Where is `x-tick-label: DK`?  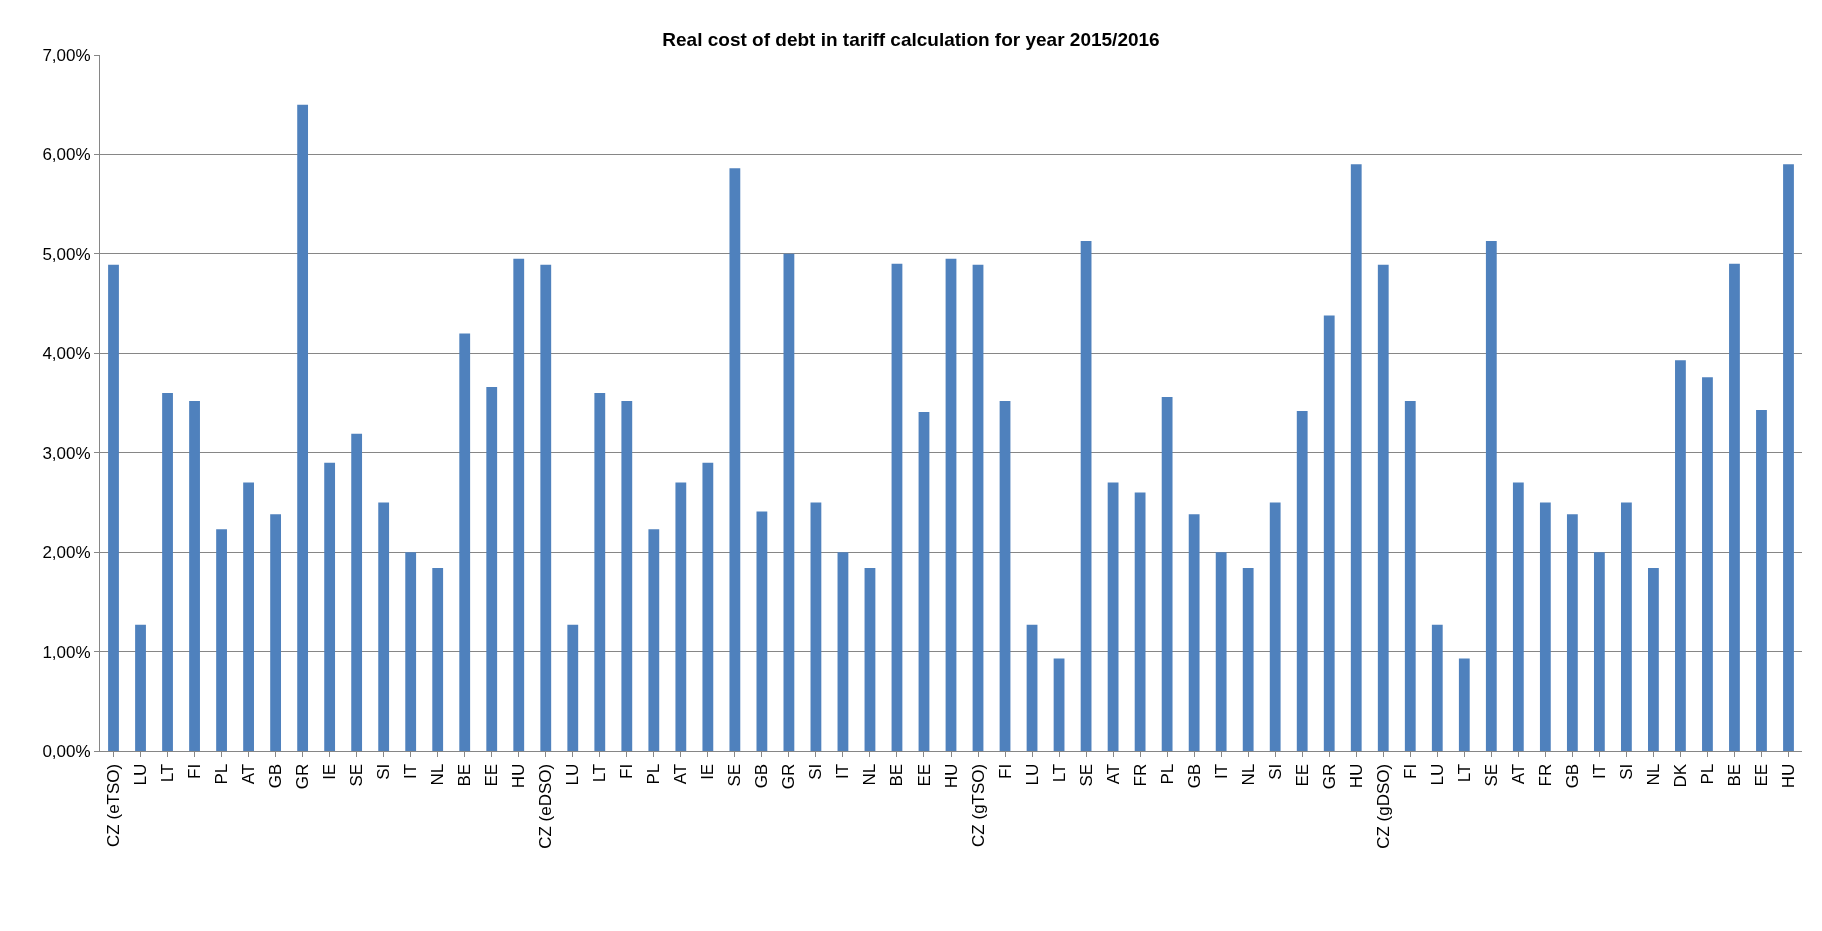
x-tick-label: DK is located at coordinates (1680, 775).